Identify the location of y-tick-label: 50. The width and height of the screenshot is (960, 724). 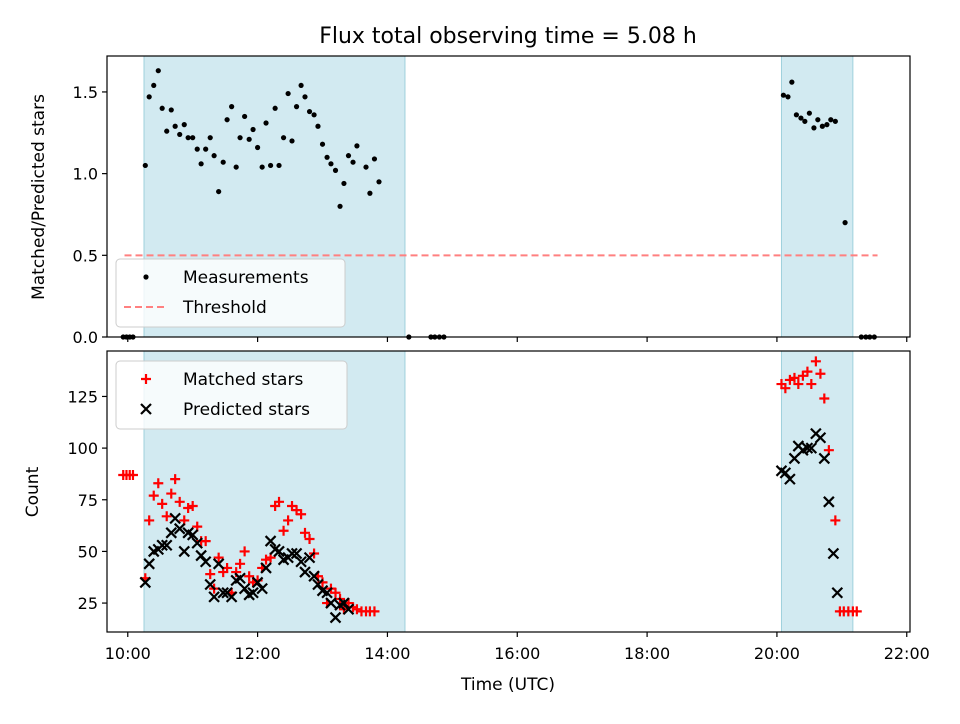
(88, 551).